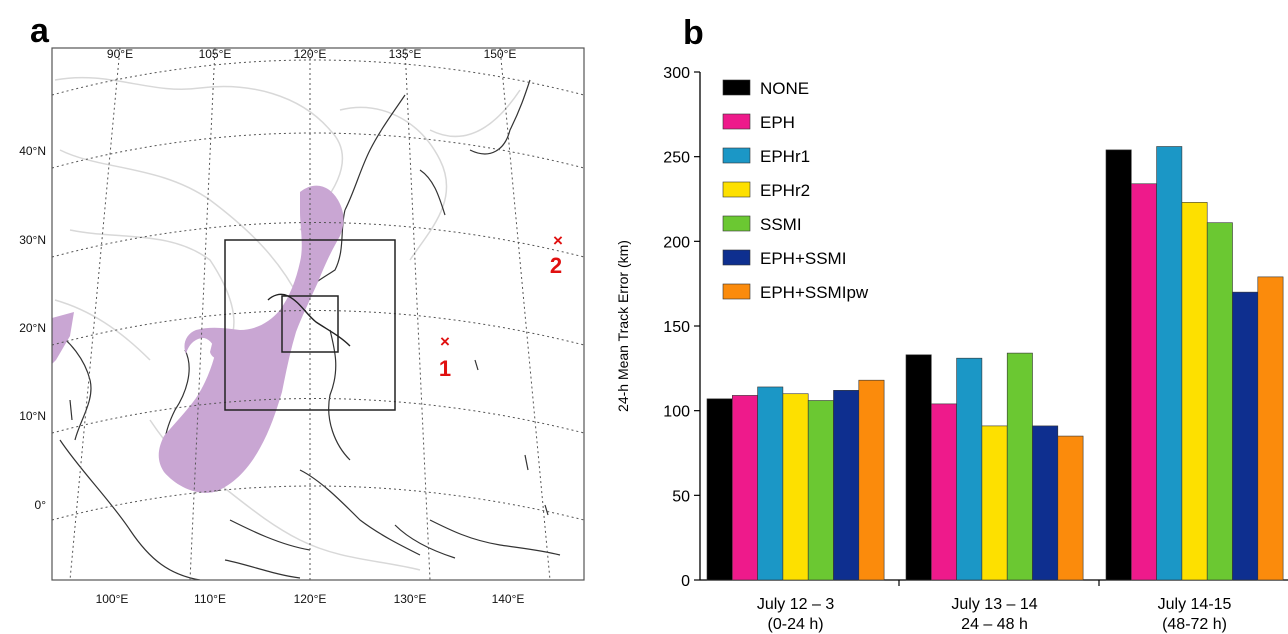  I want to click on y-tick-label: 50, so click(681, 496).